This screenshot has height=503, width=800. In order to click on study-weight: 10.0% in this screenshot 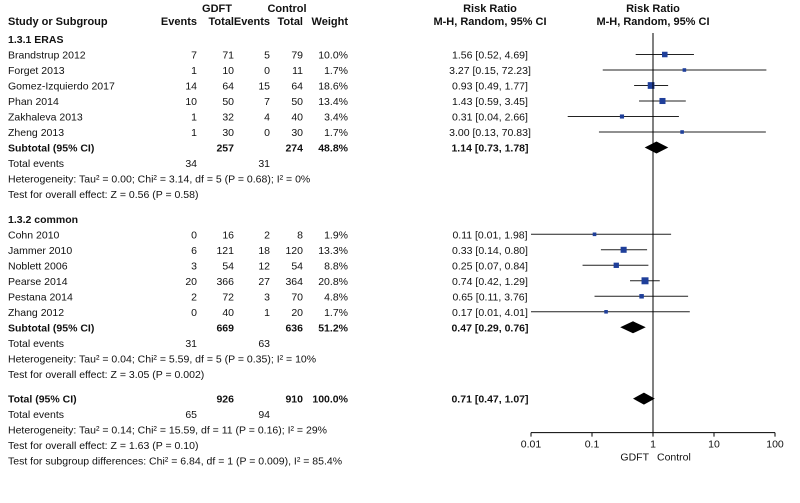, I will do `click(333, 56)`.